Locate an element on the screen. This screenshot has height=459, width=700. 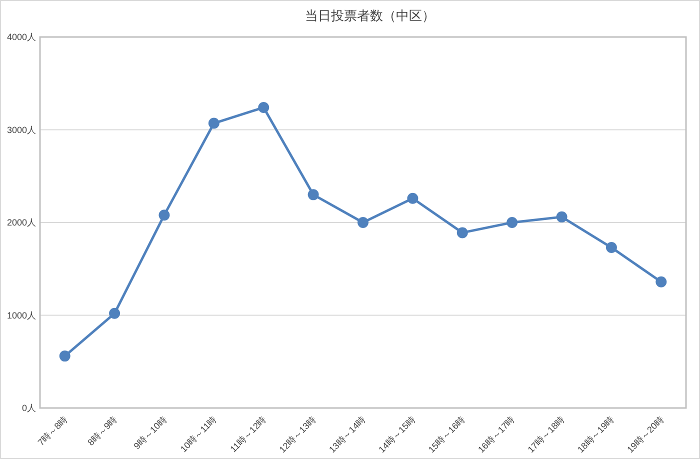
x-tick-label: 19時～20時 is located at coordinates (645, 434).